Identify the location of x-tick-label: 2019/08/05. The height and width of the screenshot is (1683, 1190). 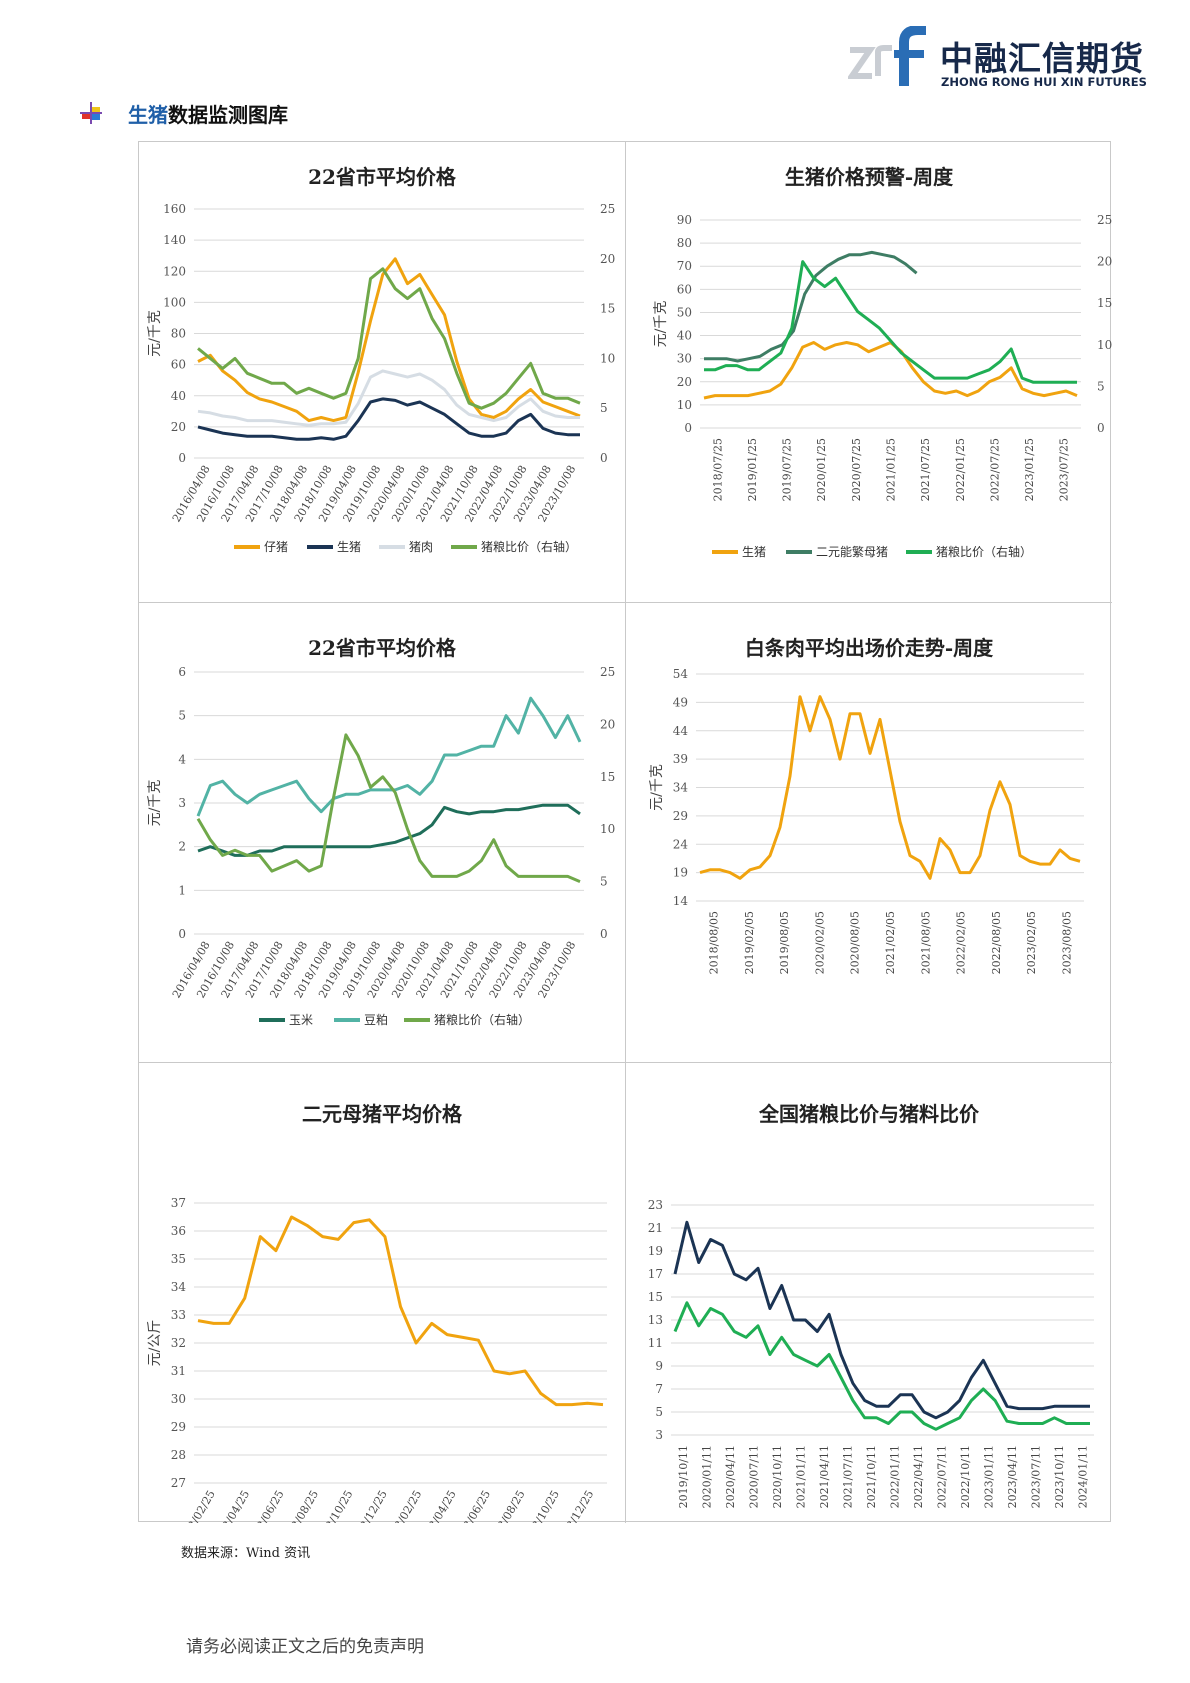
(784, 942).